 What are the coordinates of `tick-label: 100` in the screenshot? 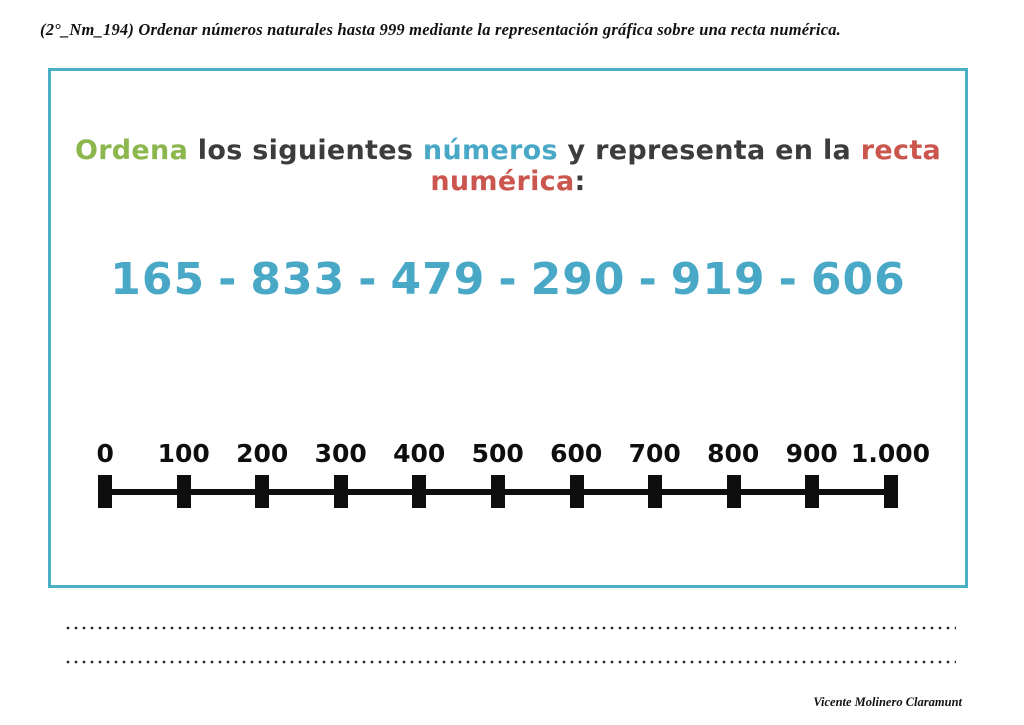 It's located at (183, 453).